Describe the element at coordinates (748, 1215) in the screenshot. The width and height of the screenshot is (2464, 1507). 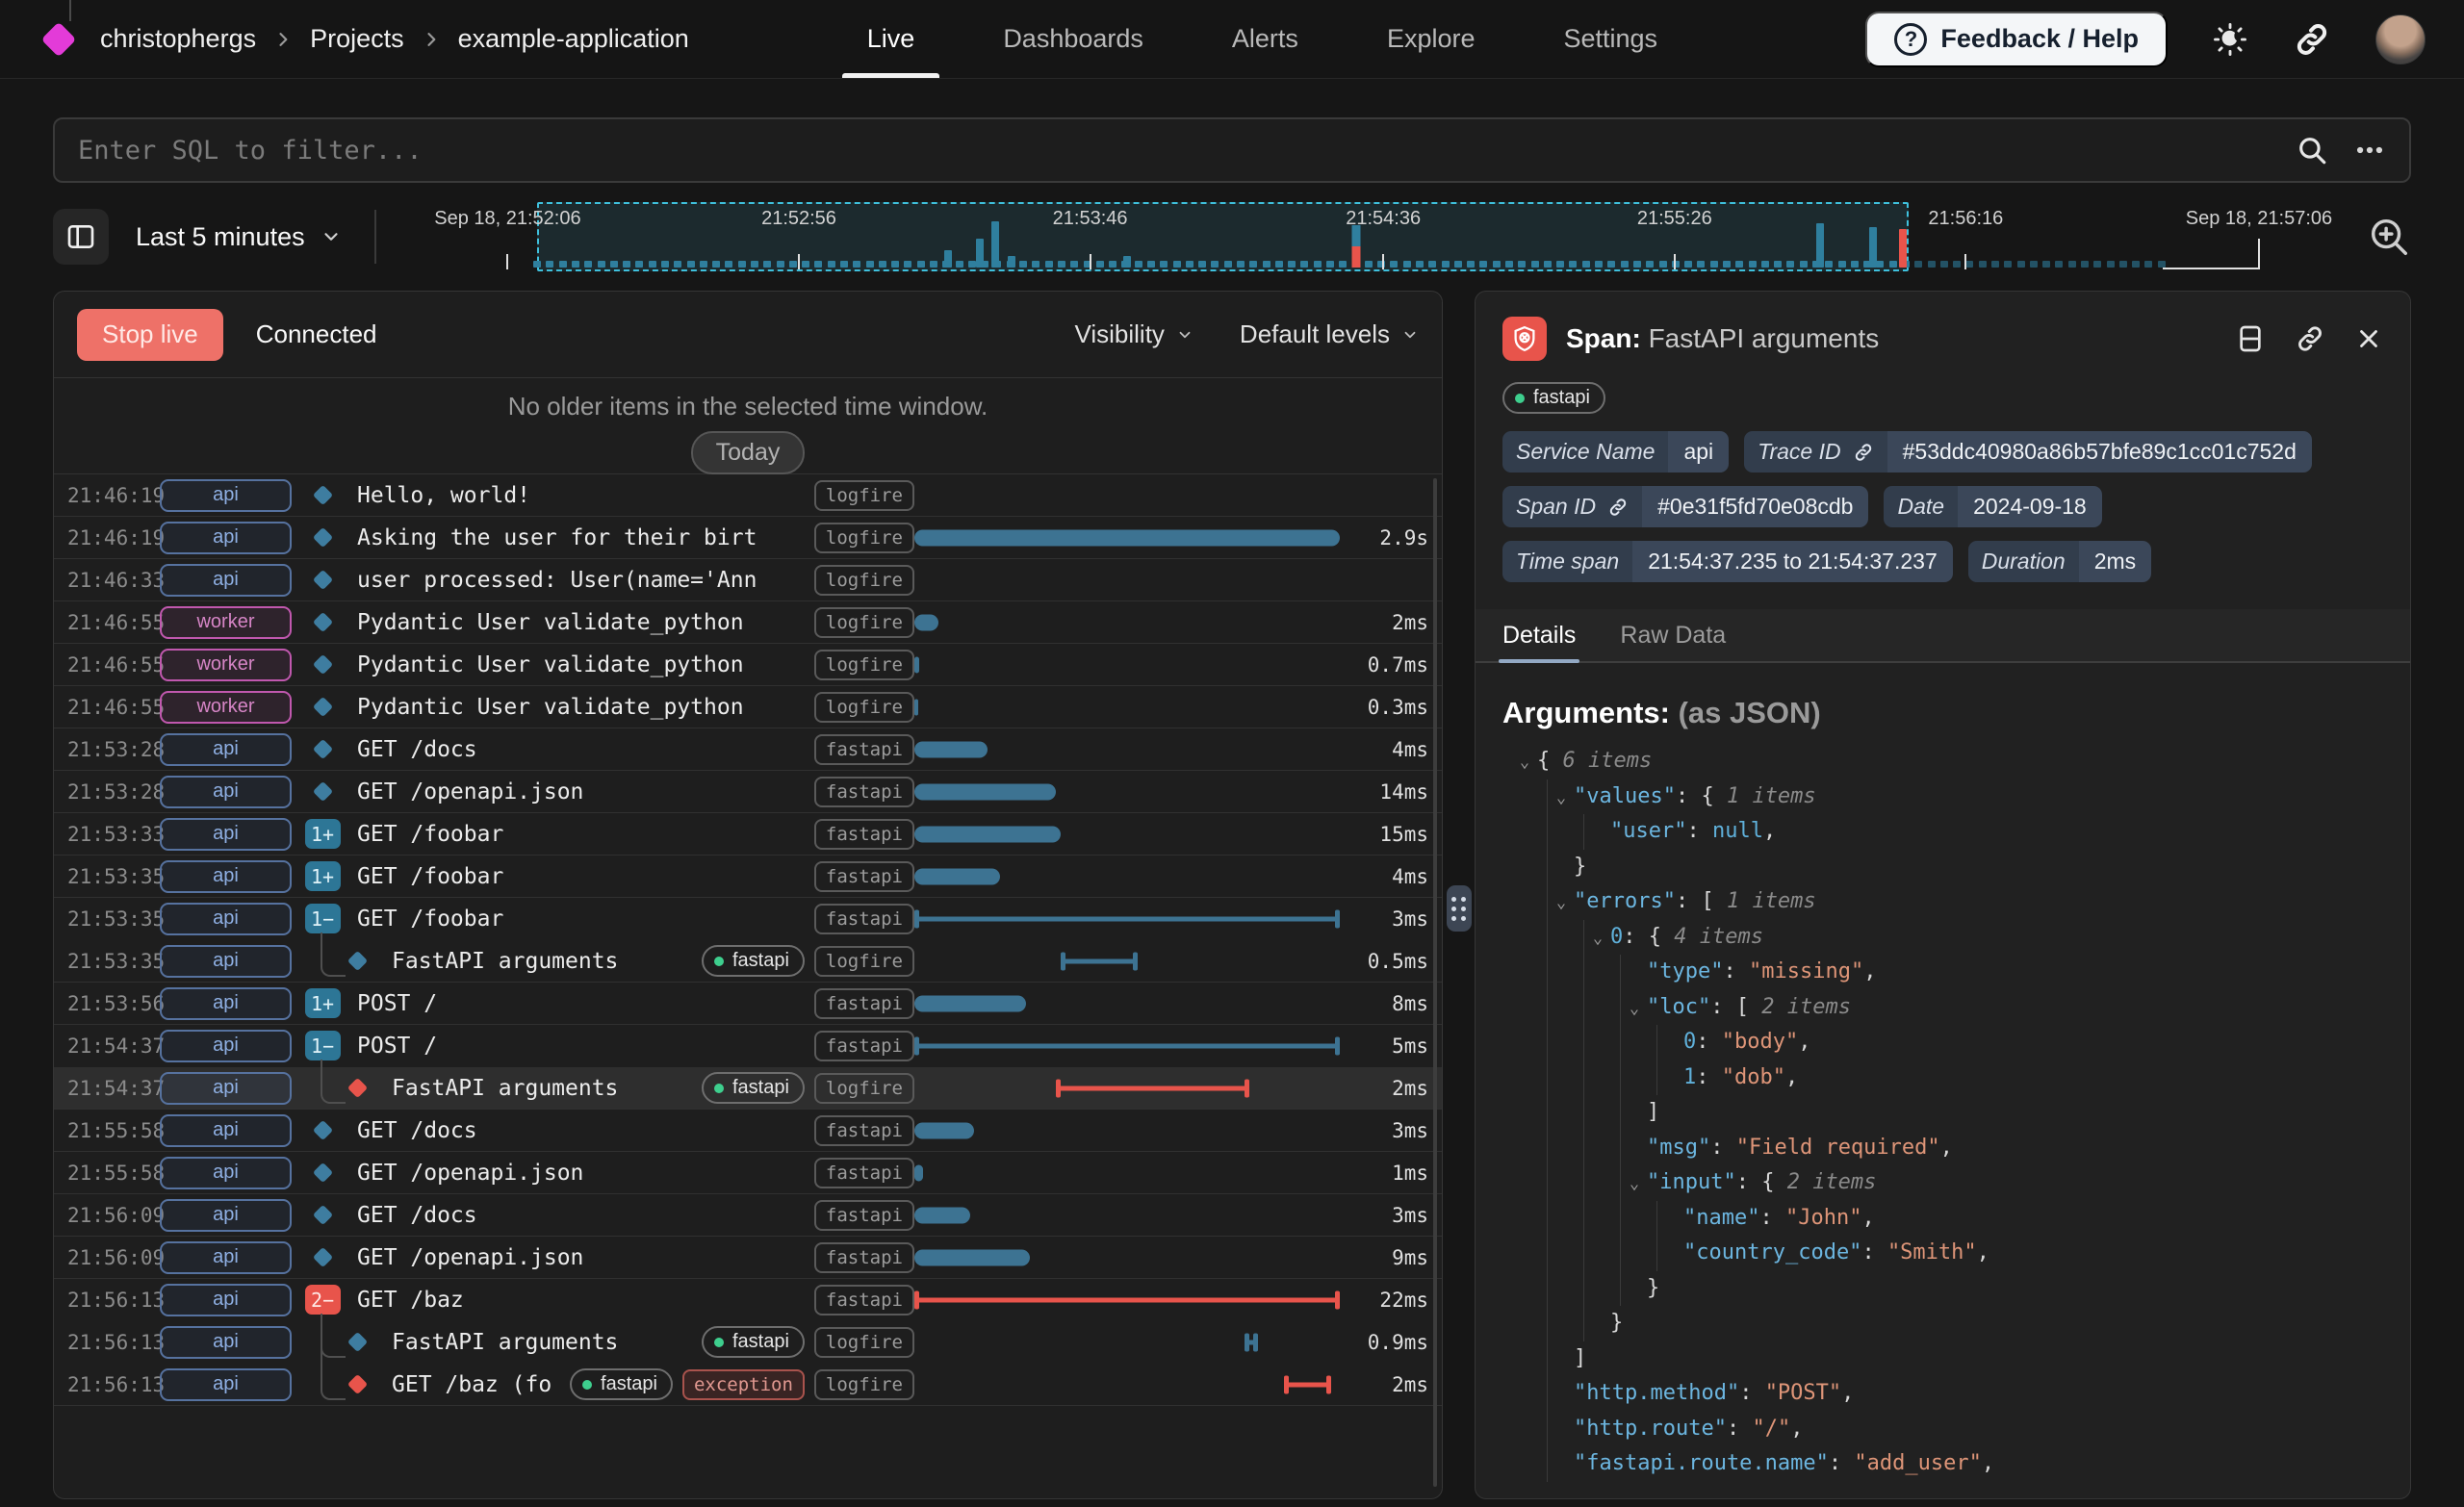
I see `trace-row: 21:56:09 api GET /docs fastapi 3ms` at that location.